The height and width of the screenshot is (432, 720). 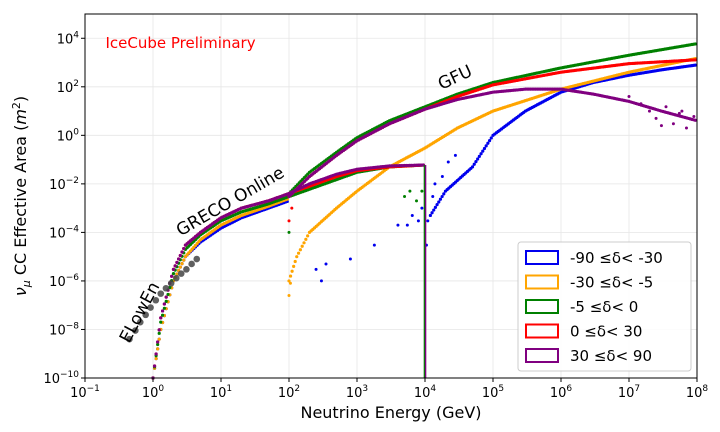 What do you see at coordinates (611, 356) in the screenshot?
I see `legend-label: 30 ≤δ< 90` at bounding box center [611, 356].